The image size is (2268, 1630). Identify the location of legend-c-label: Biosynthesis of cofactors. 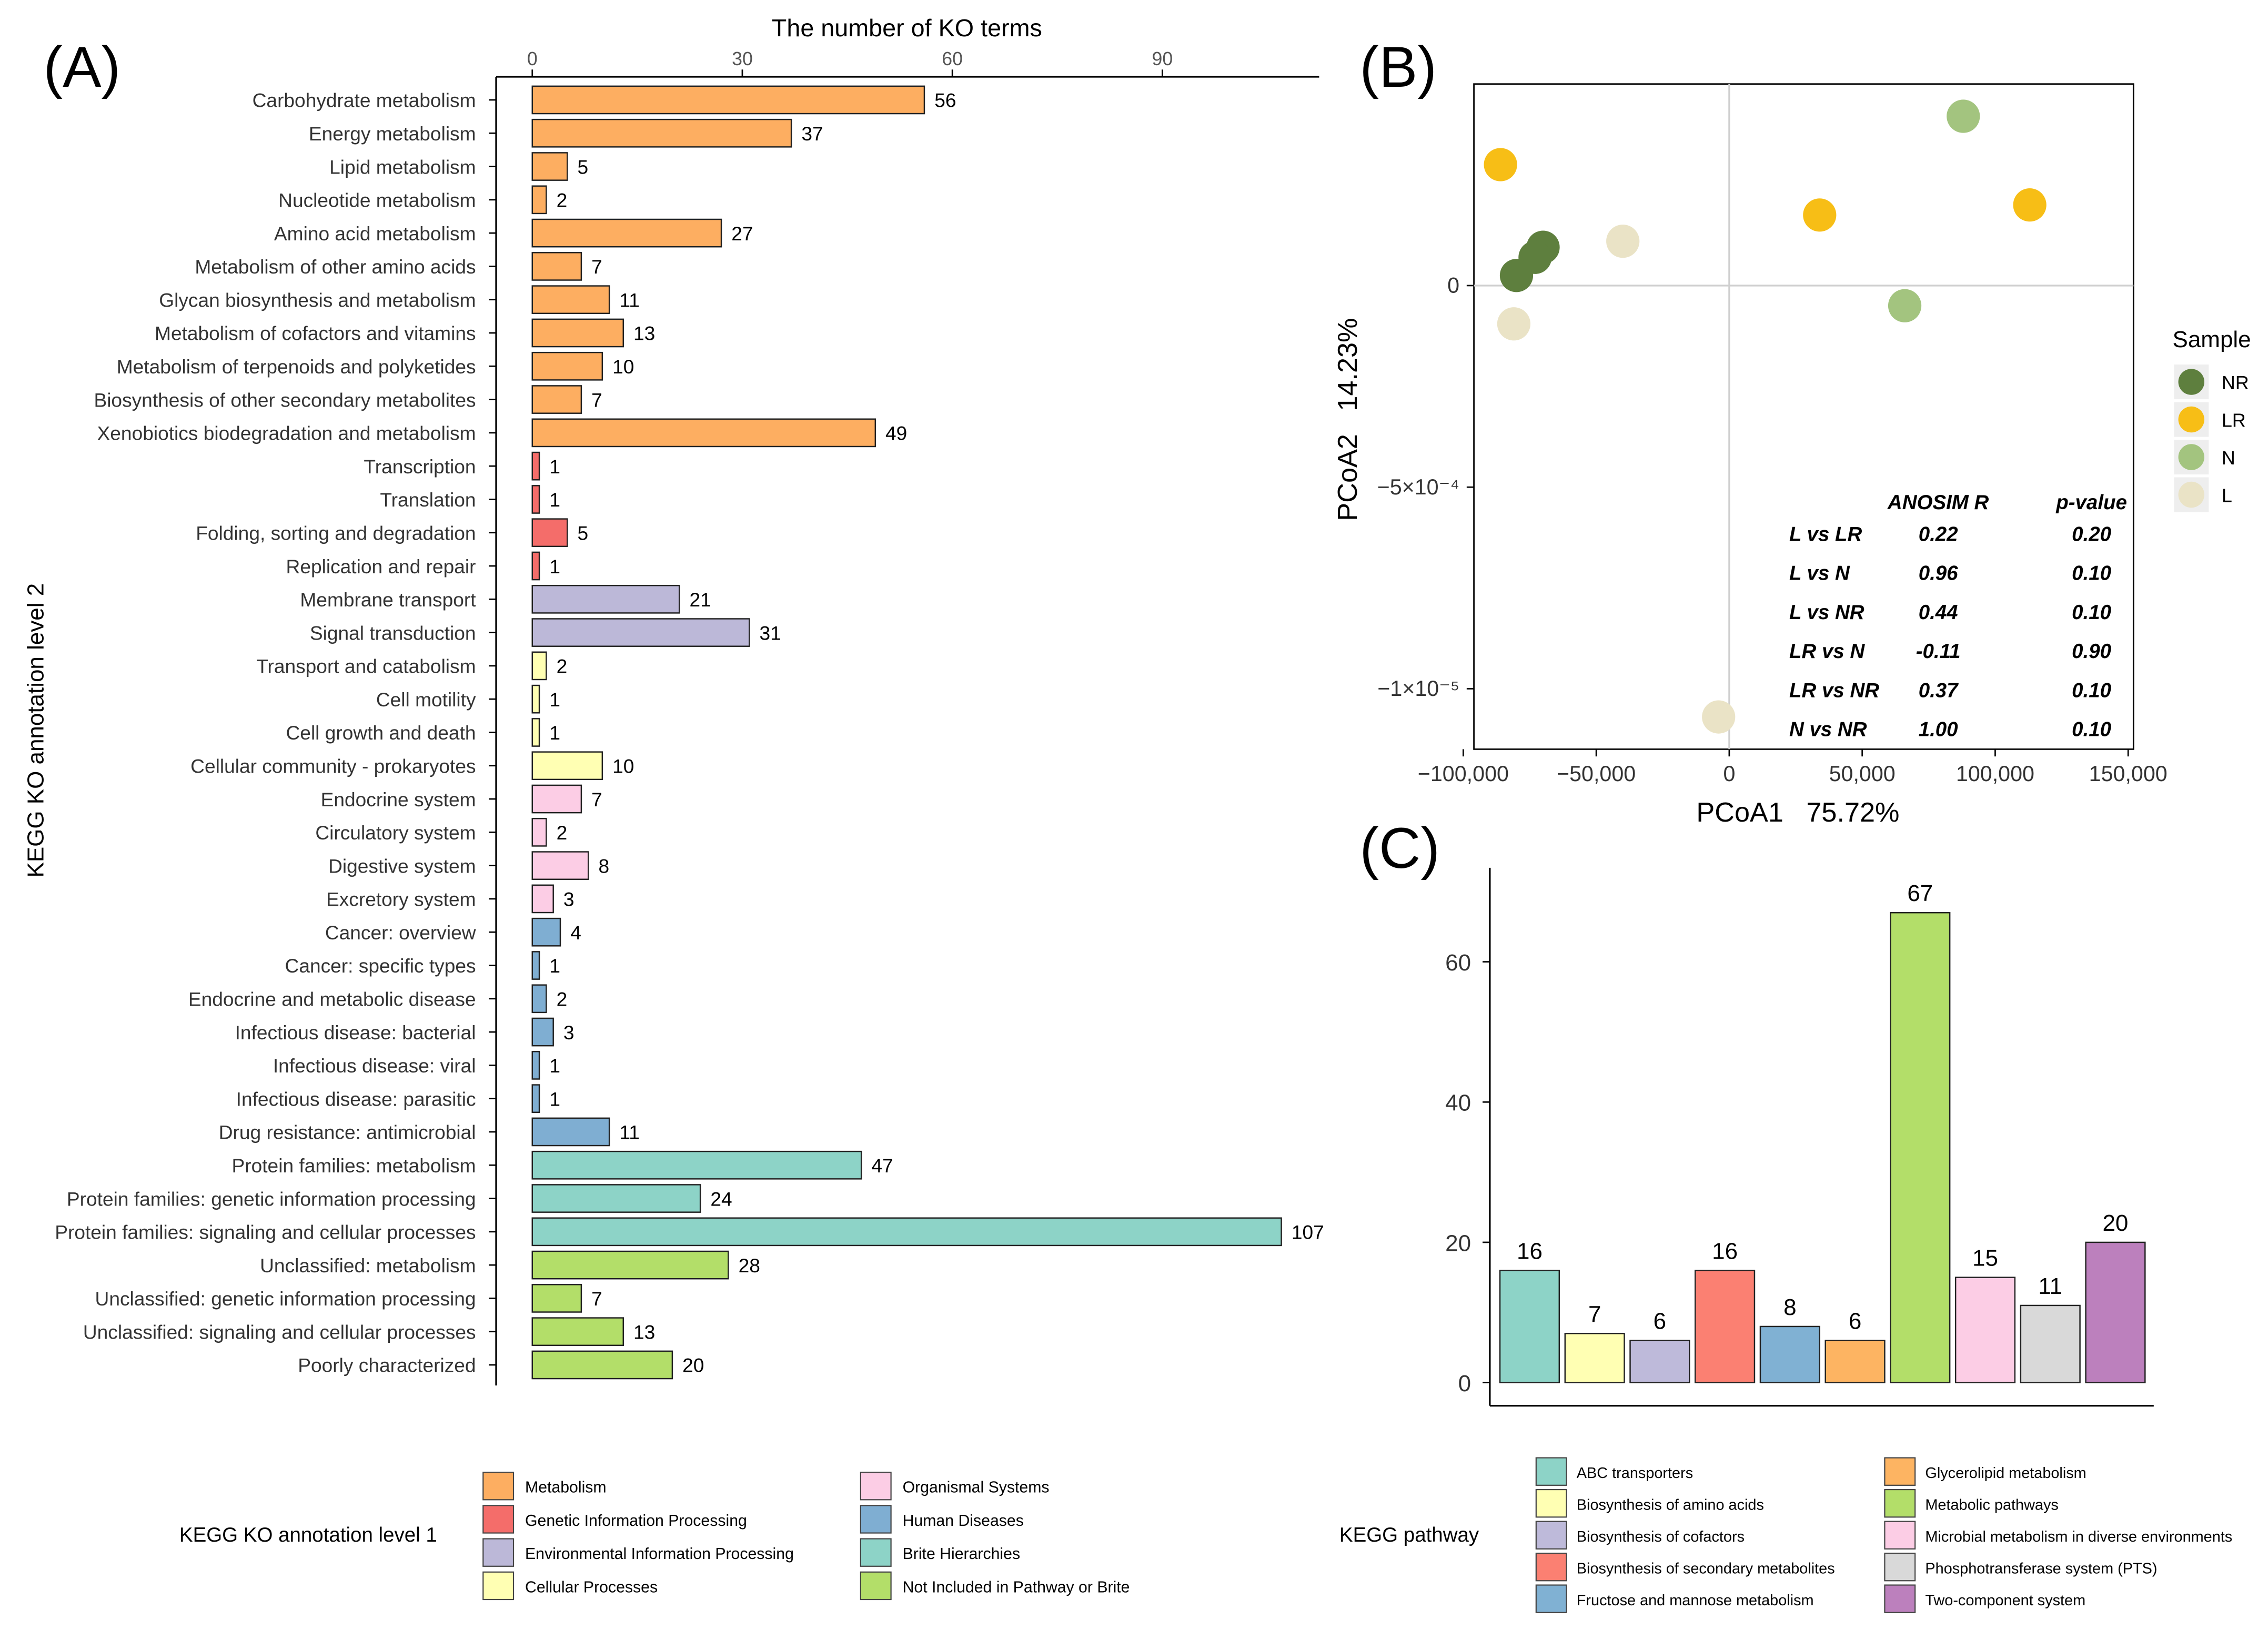
(1661, 1536).